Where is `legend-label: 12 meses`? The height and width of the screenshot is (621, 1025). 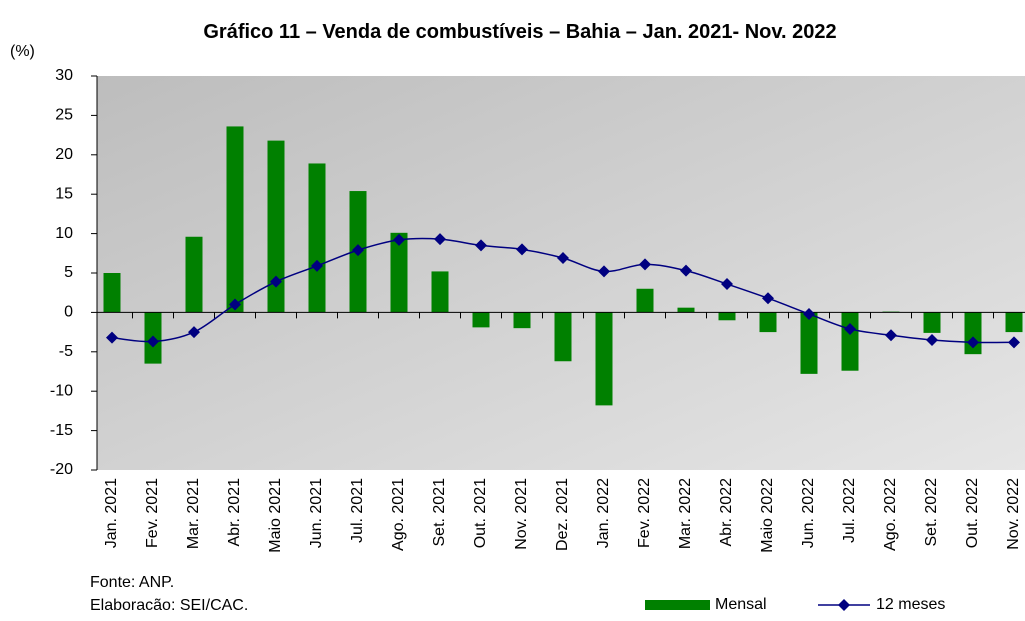
legend-label: 12 meses is located at coordinates (910, 604).